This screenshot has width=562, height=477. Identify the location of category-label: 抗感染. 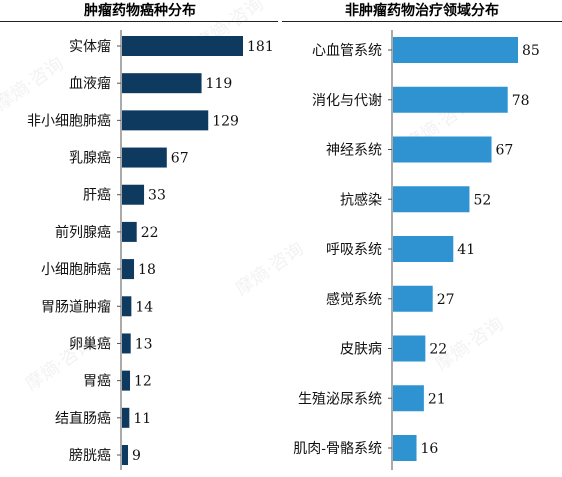
(361, 199).